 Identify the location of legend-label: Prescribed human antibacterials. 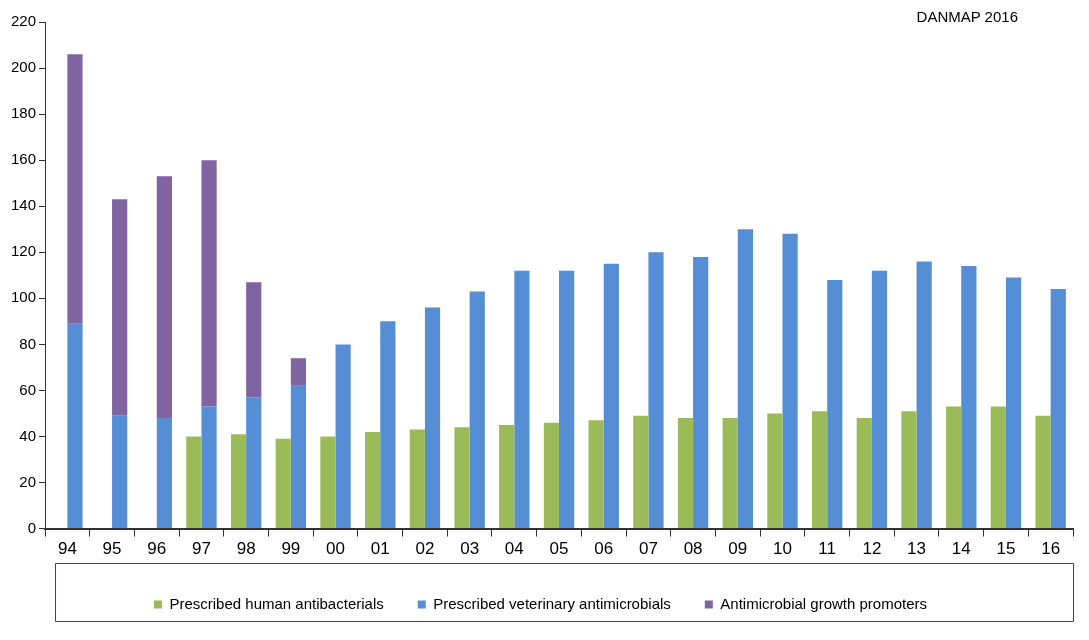
(276, 603).